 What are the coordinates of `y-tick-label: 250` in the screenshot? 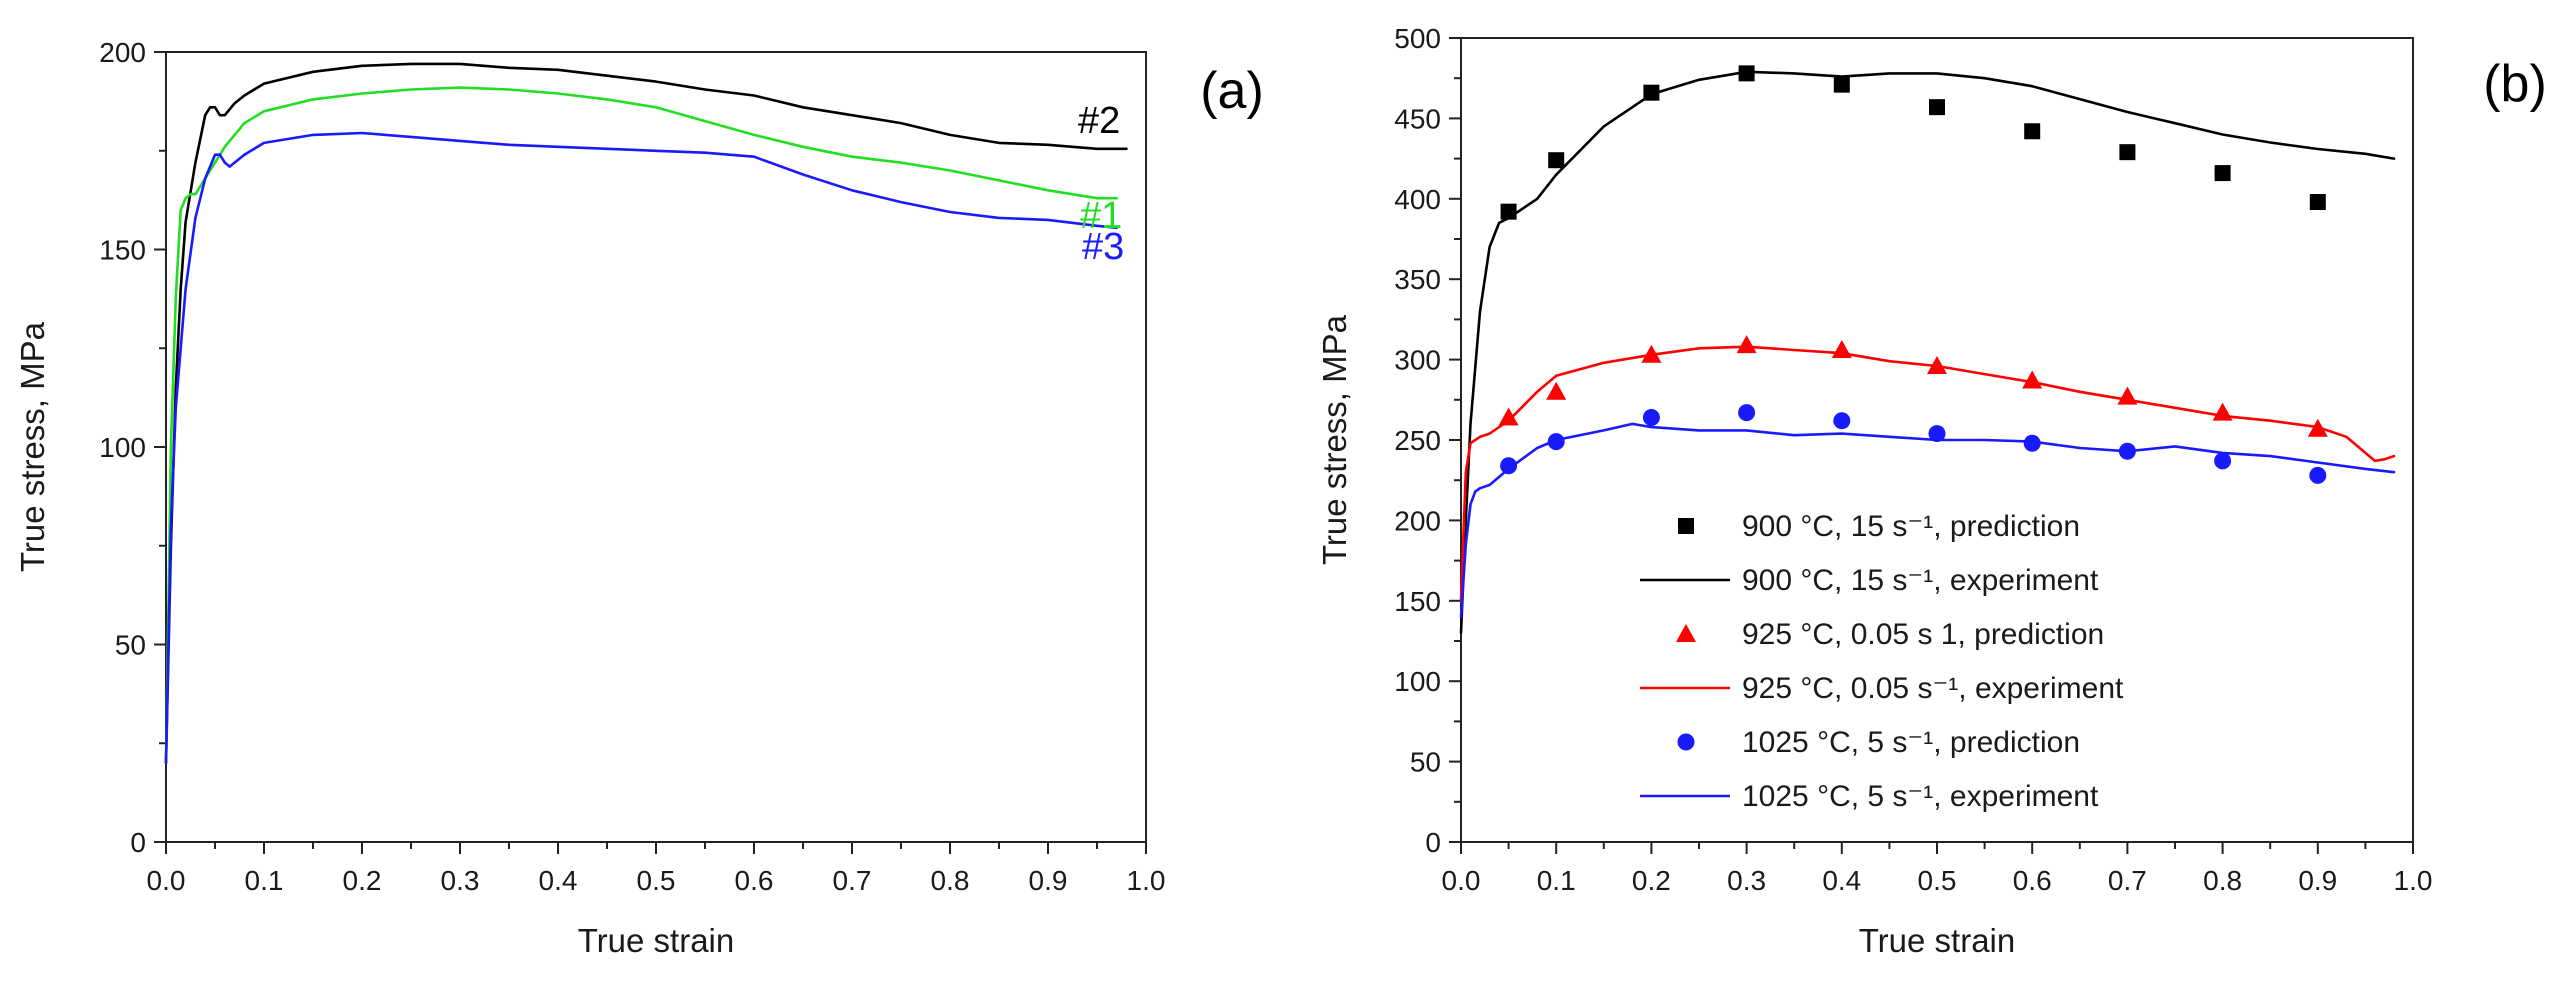 It's located at (1417, 440).